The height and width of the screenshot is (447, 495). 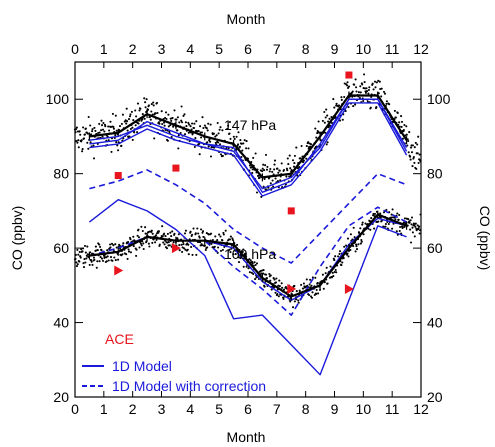 I want to click on annotation-147hpa: 147 hPa, so click(x=250, y=125).